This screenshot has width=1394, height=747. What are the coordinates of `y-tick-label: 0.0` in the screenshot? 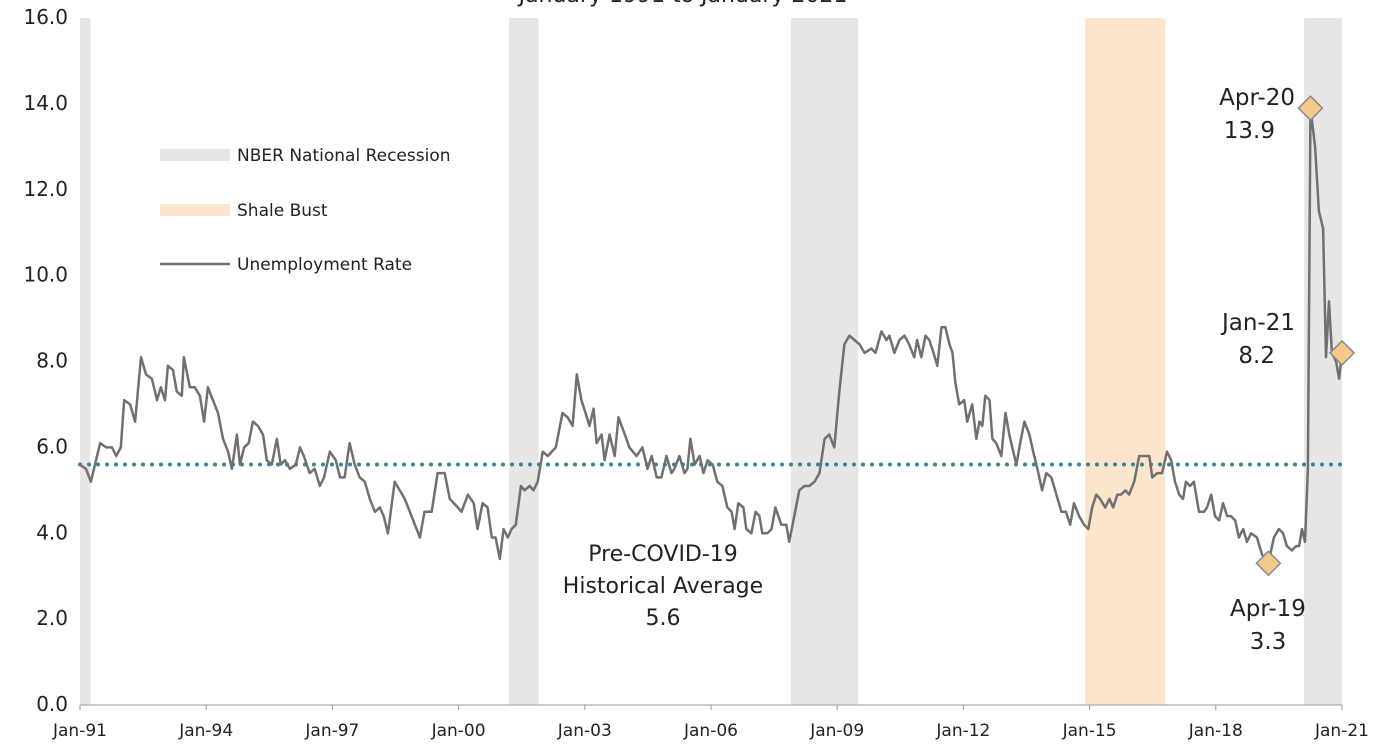 It's located at (52, 704).